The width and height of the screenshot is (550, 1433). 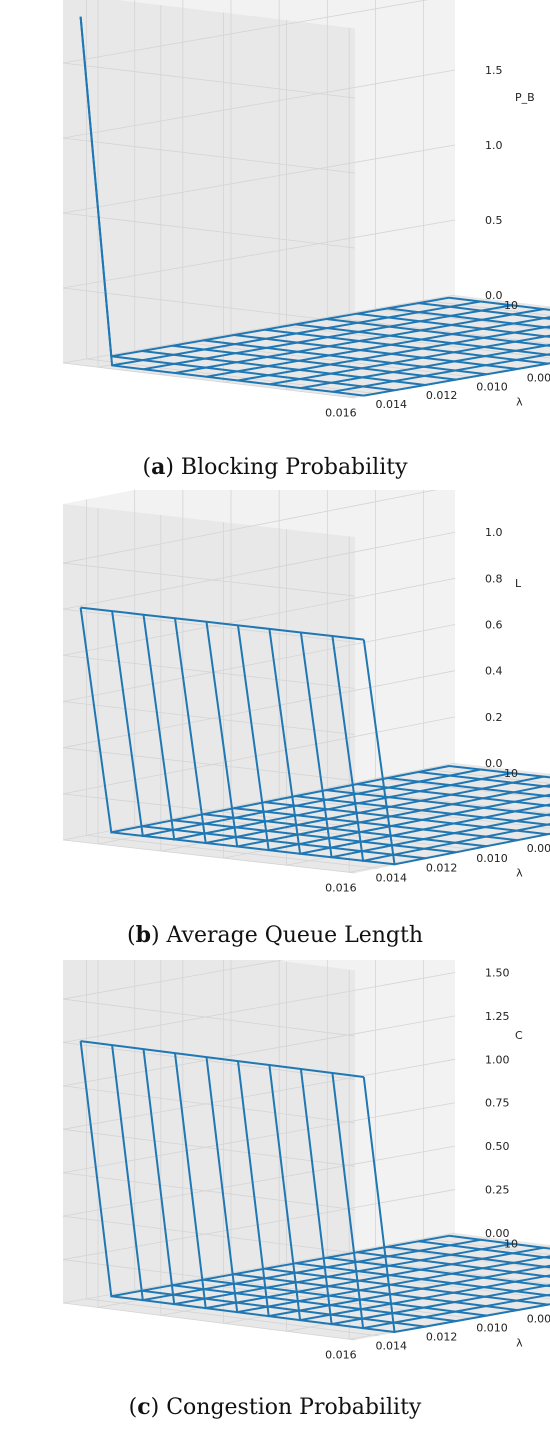 I want to click on chart-c-y-tick: 10, so click(x=511, y=1243).